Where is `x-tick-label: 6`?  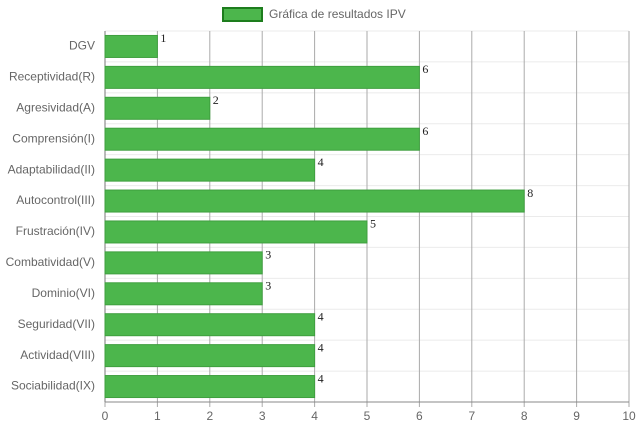 x-tick-label: 6 is located at coordinates (419, 416).